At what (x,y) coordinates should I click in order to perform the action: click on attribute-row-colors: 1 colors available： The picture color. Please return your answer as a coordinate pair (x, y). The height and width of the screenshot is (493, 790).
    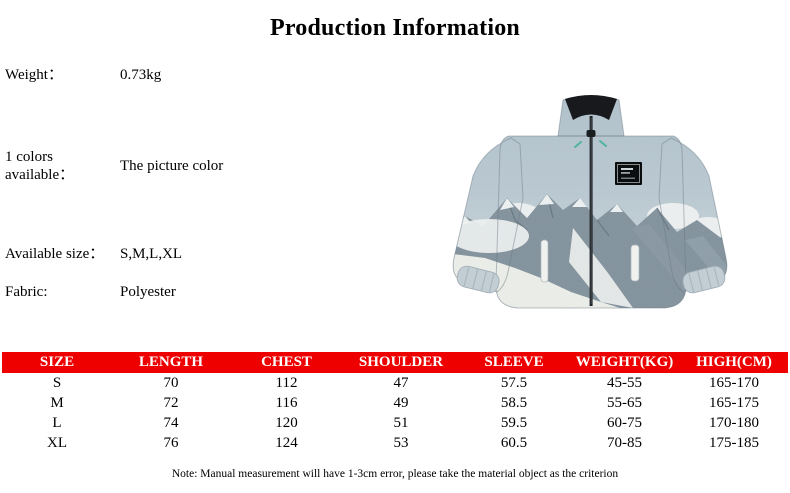
    Looking at the image, I should click on (114, 166).